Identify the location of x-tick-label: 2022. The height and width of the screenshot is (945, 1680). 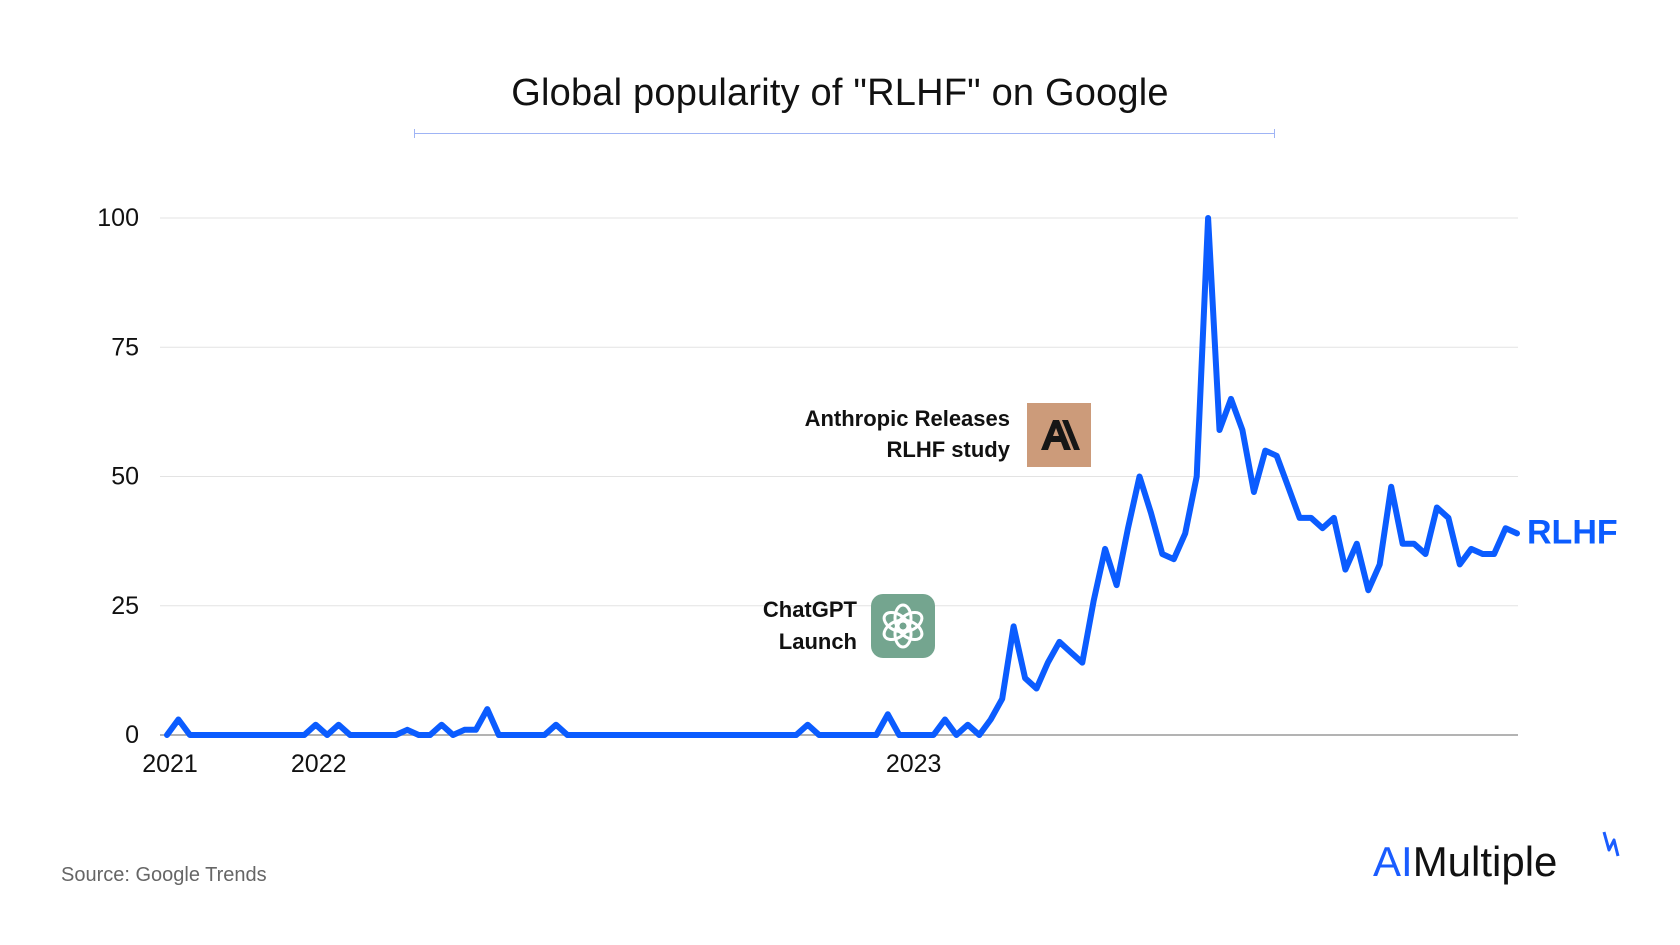
(319, 764).